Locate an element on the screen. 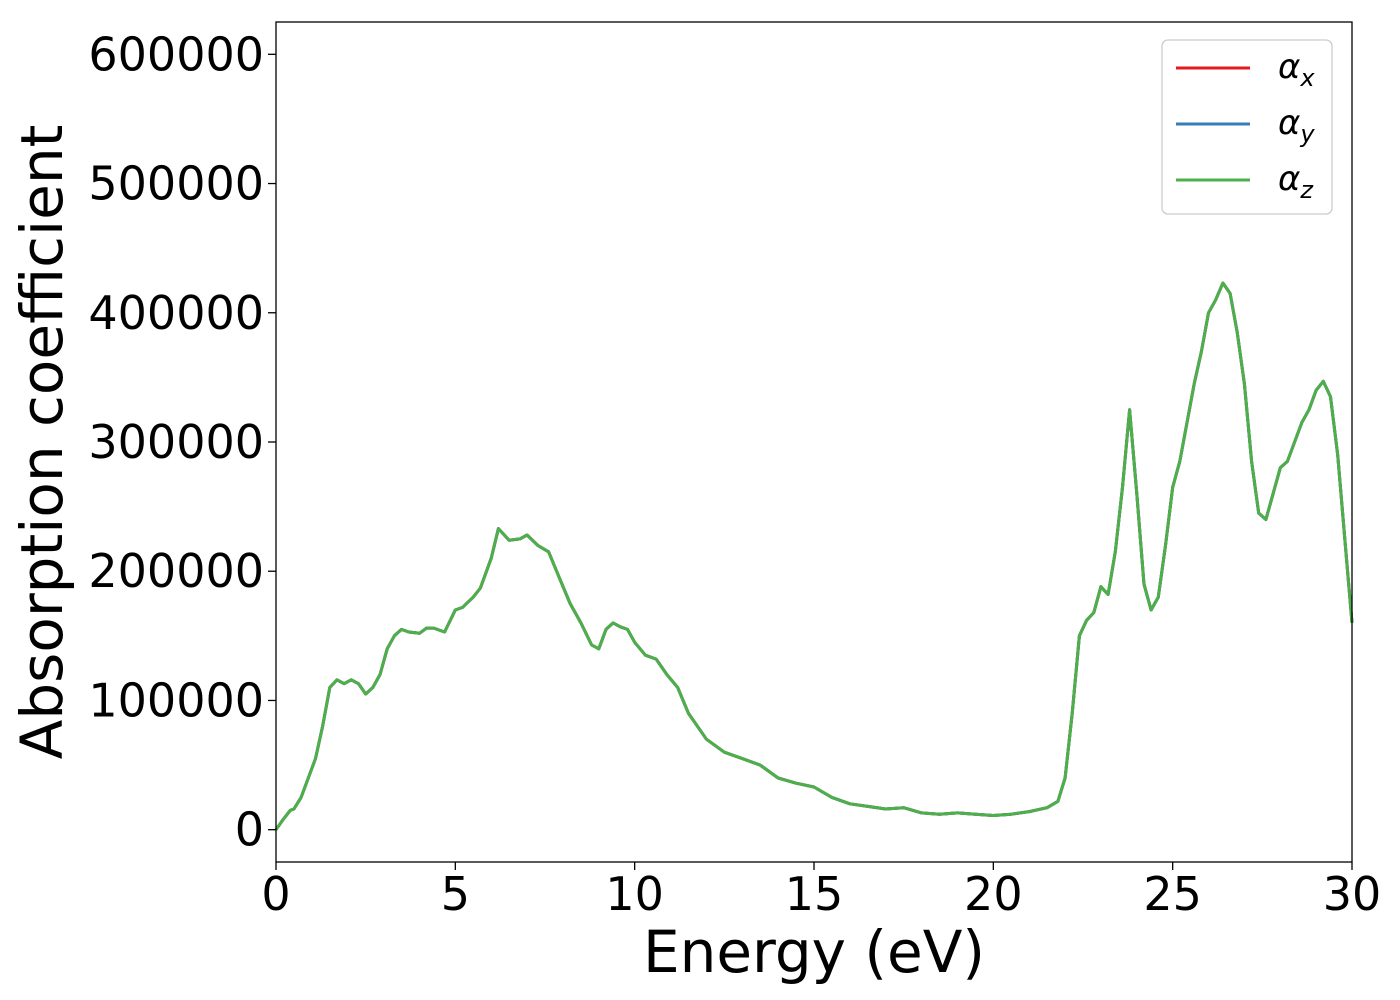  y-tick-label: 100000 is located at coordinates (176, 700).